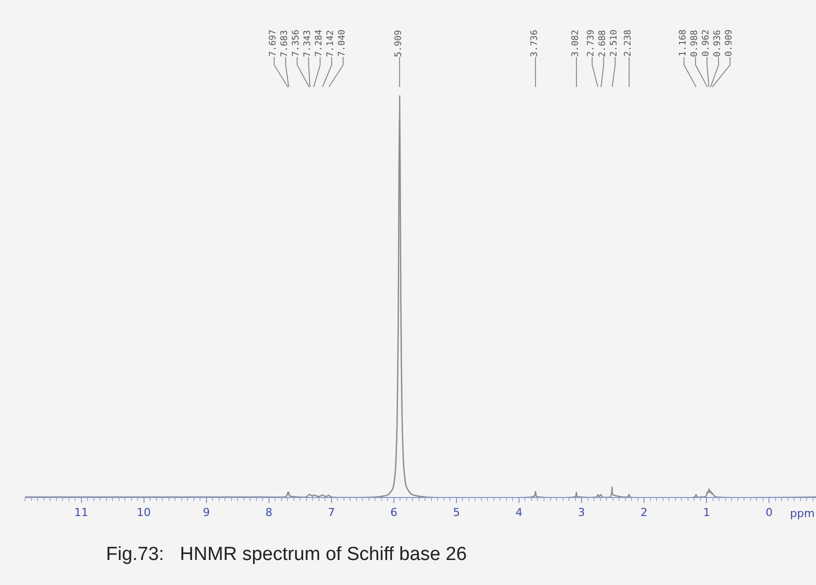  Describe the element at coordinates (629, 43) in the screenshot. I see `annotation: 2.238` at that location.